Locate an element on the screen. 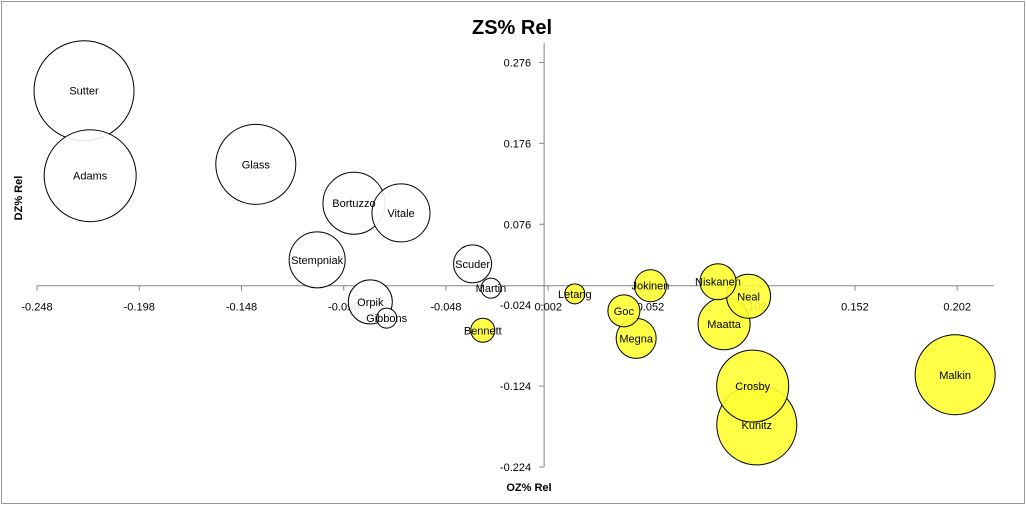 This screenshot has height=508, width=1026. bubble-label-kunitz: Kunitz is located at coordinates (757, 426).